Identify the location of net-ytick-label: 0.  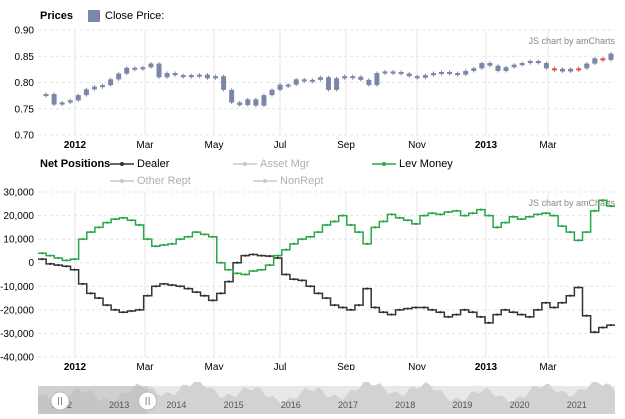
(31, 263).